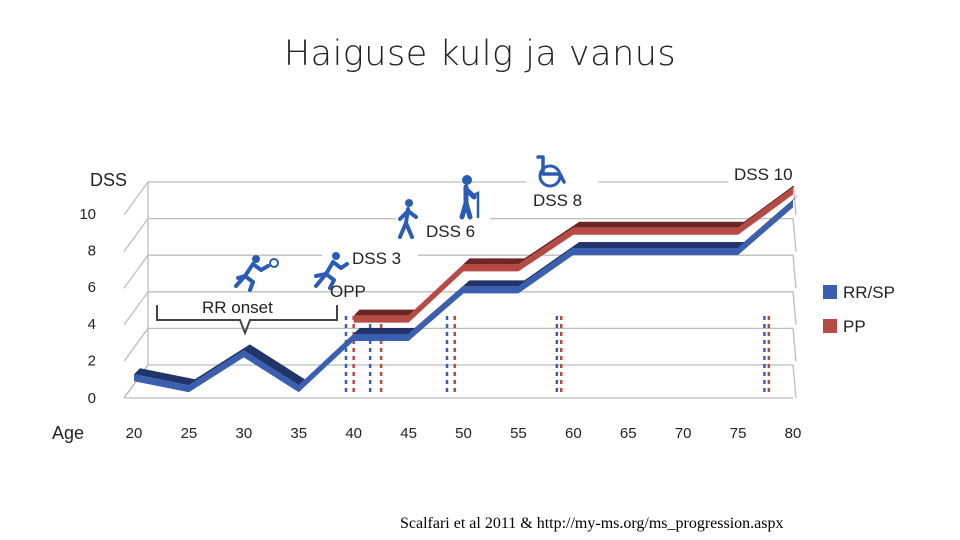 The width and height of the screenshot is (960, 540). I want to click on slide-title: Haiguse kulg ja vanus, so click(480, 54).